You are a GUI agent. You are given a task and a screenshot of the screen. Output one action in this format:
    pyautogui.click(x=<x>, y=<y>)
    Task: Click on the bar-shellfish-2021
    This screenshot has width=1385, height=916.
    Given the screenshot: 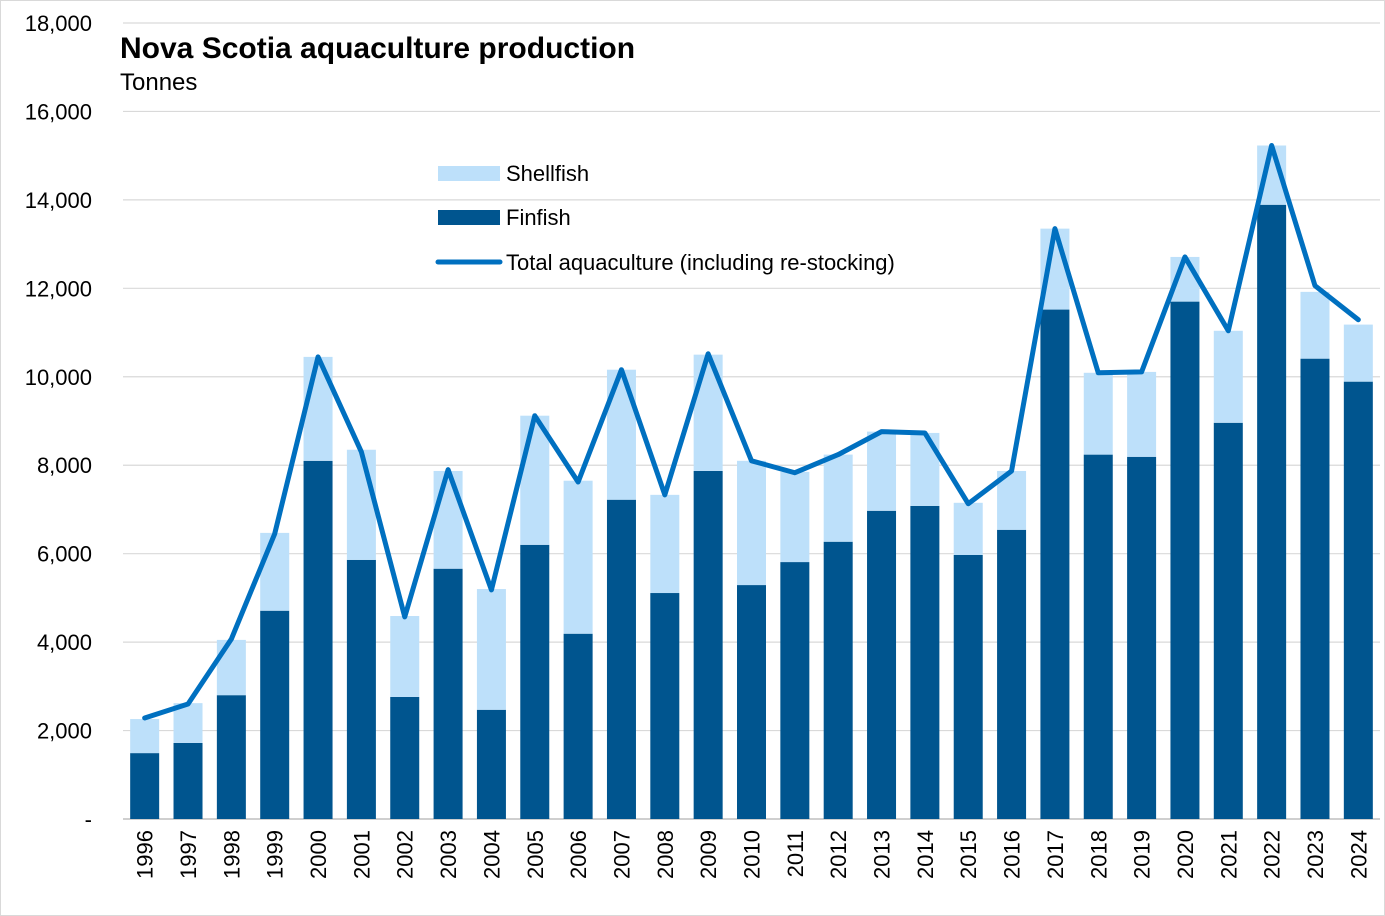 What is the action you would take?
    pyautogui.click(x=1228, y=376)
    